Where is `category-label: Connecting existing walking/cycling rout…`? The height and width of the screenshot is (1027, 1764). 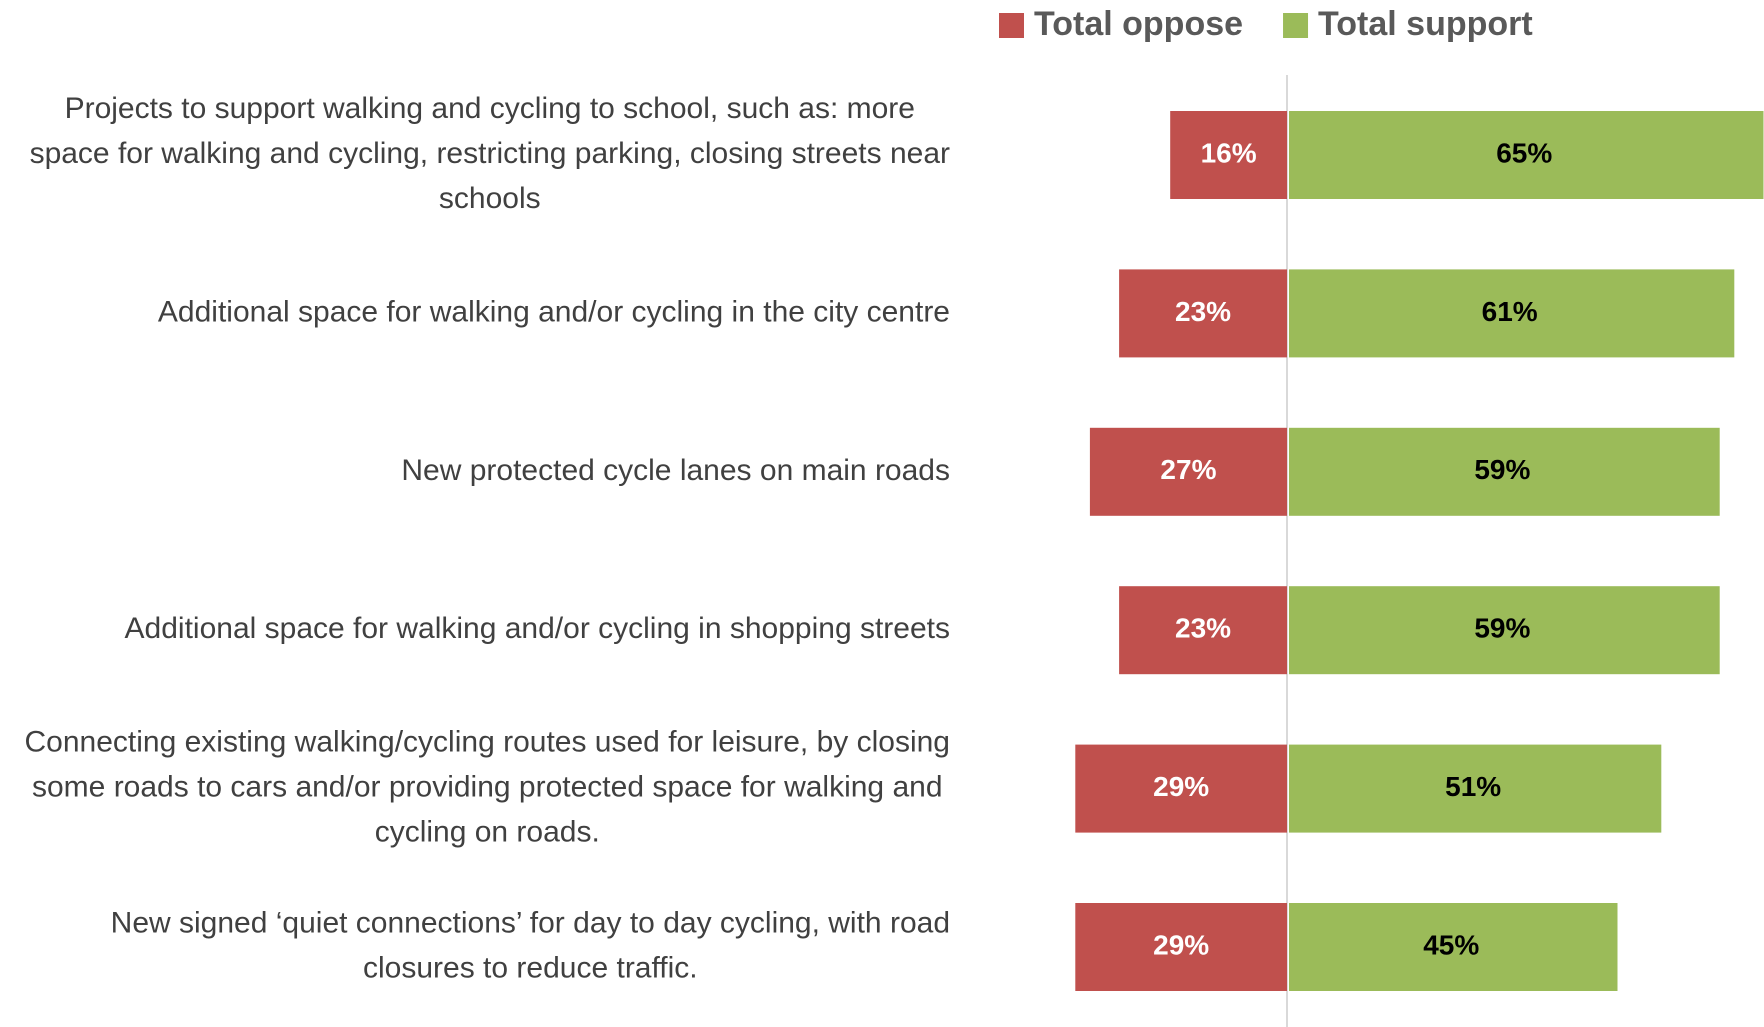
category-label: Connecting existing walking/cycling rout… is located at coordinates (487, 787).